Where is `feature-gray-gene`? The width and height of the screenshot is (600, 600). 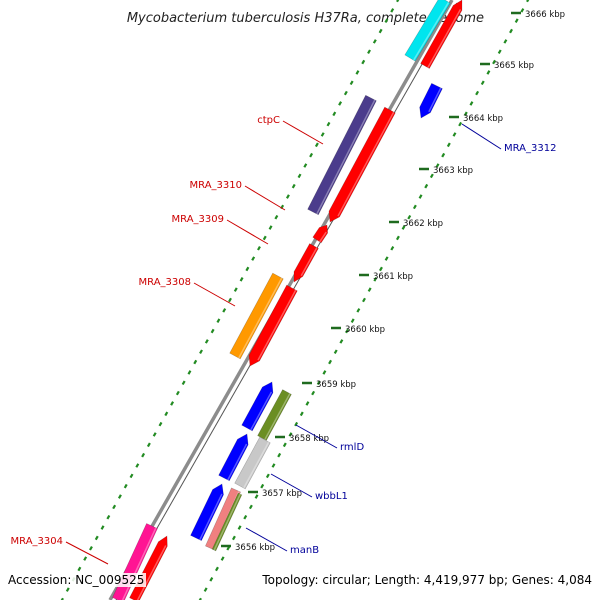
feature-gray-gene is located at coordinates (252, 463).